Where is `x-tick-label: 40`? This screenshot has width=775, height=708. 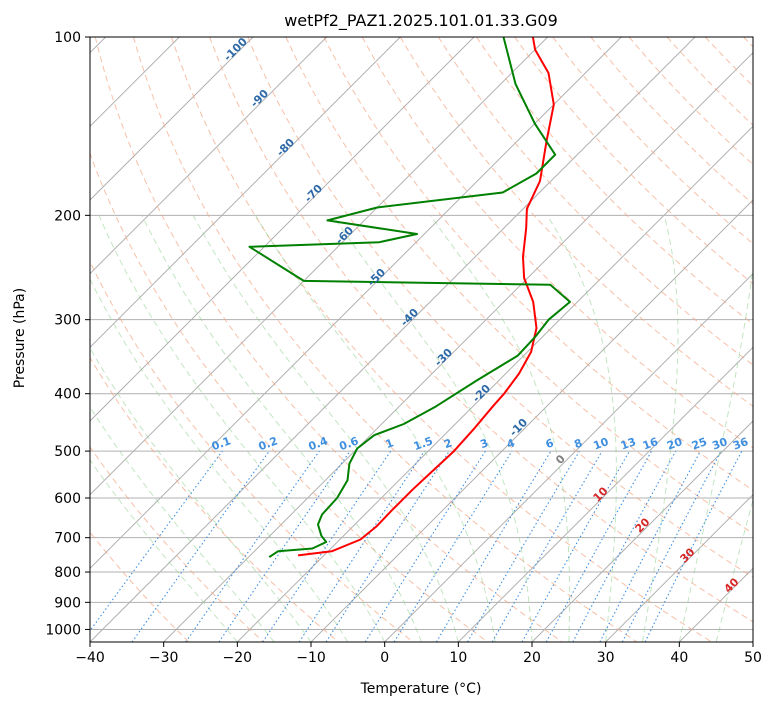
x-tick-label: 40 is located at coordinates (679, 658).